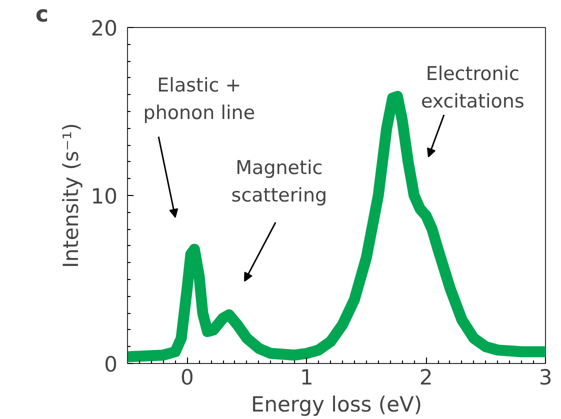 This screenshot has height=419, width=561. I want to click on annotation: Electronic excitations, so click(472, 87).